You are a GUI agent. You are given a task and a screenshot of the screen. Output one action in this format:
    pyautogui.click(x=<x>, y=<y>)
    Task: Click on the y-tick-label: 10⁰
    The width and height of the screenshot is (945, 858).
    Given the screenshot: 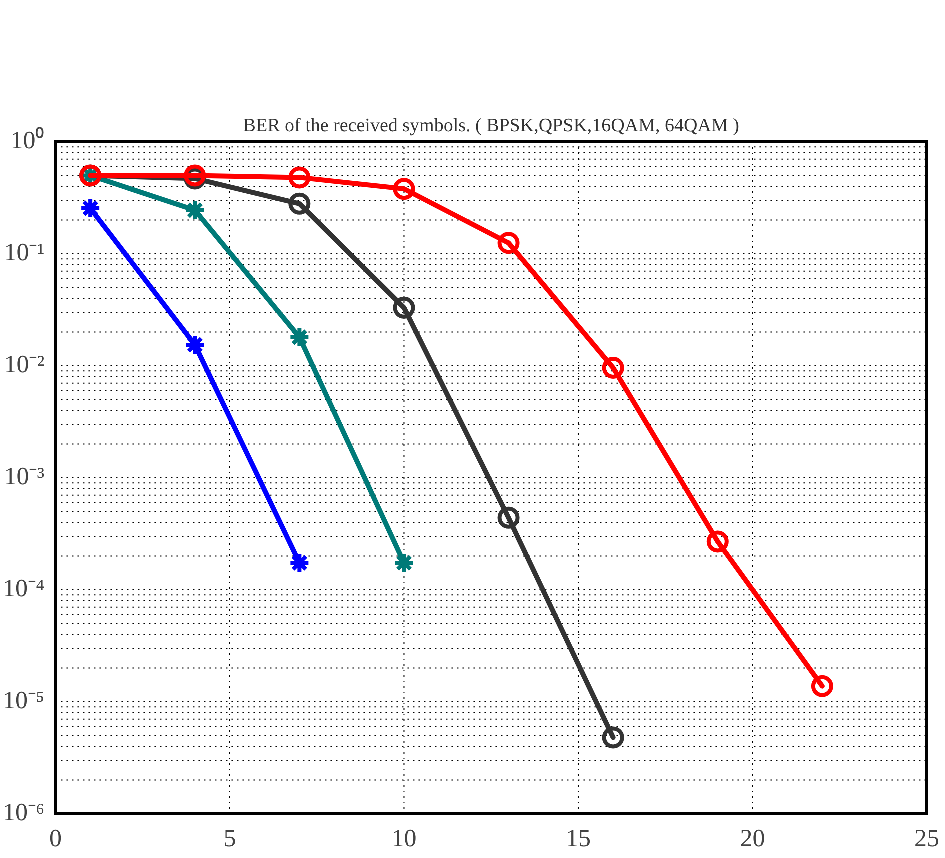 What is the action you would take?
    pyautogui.click(x=27, y=140)
    